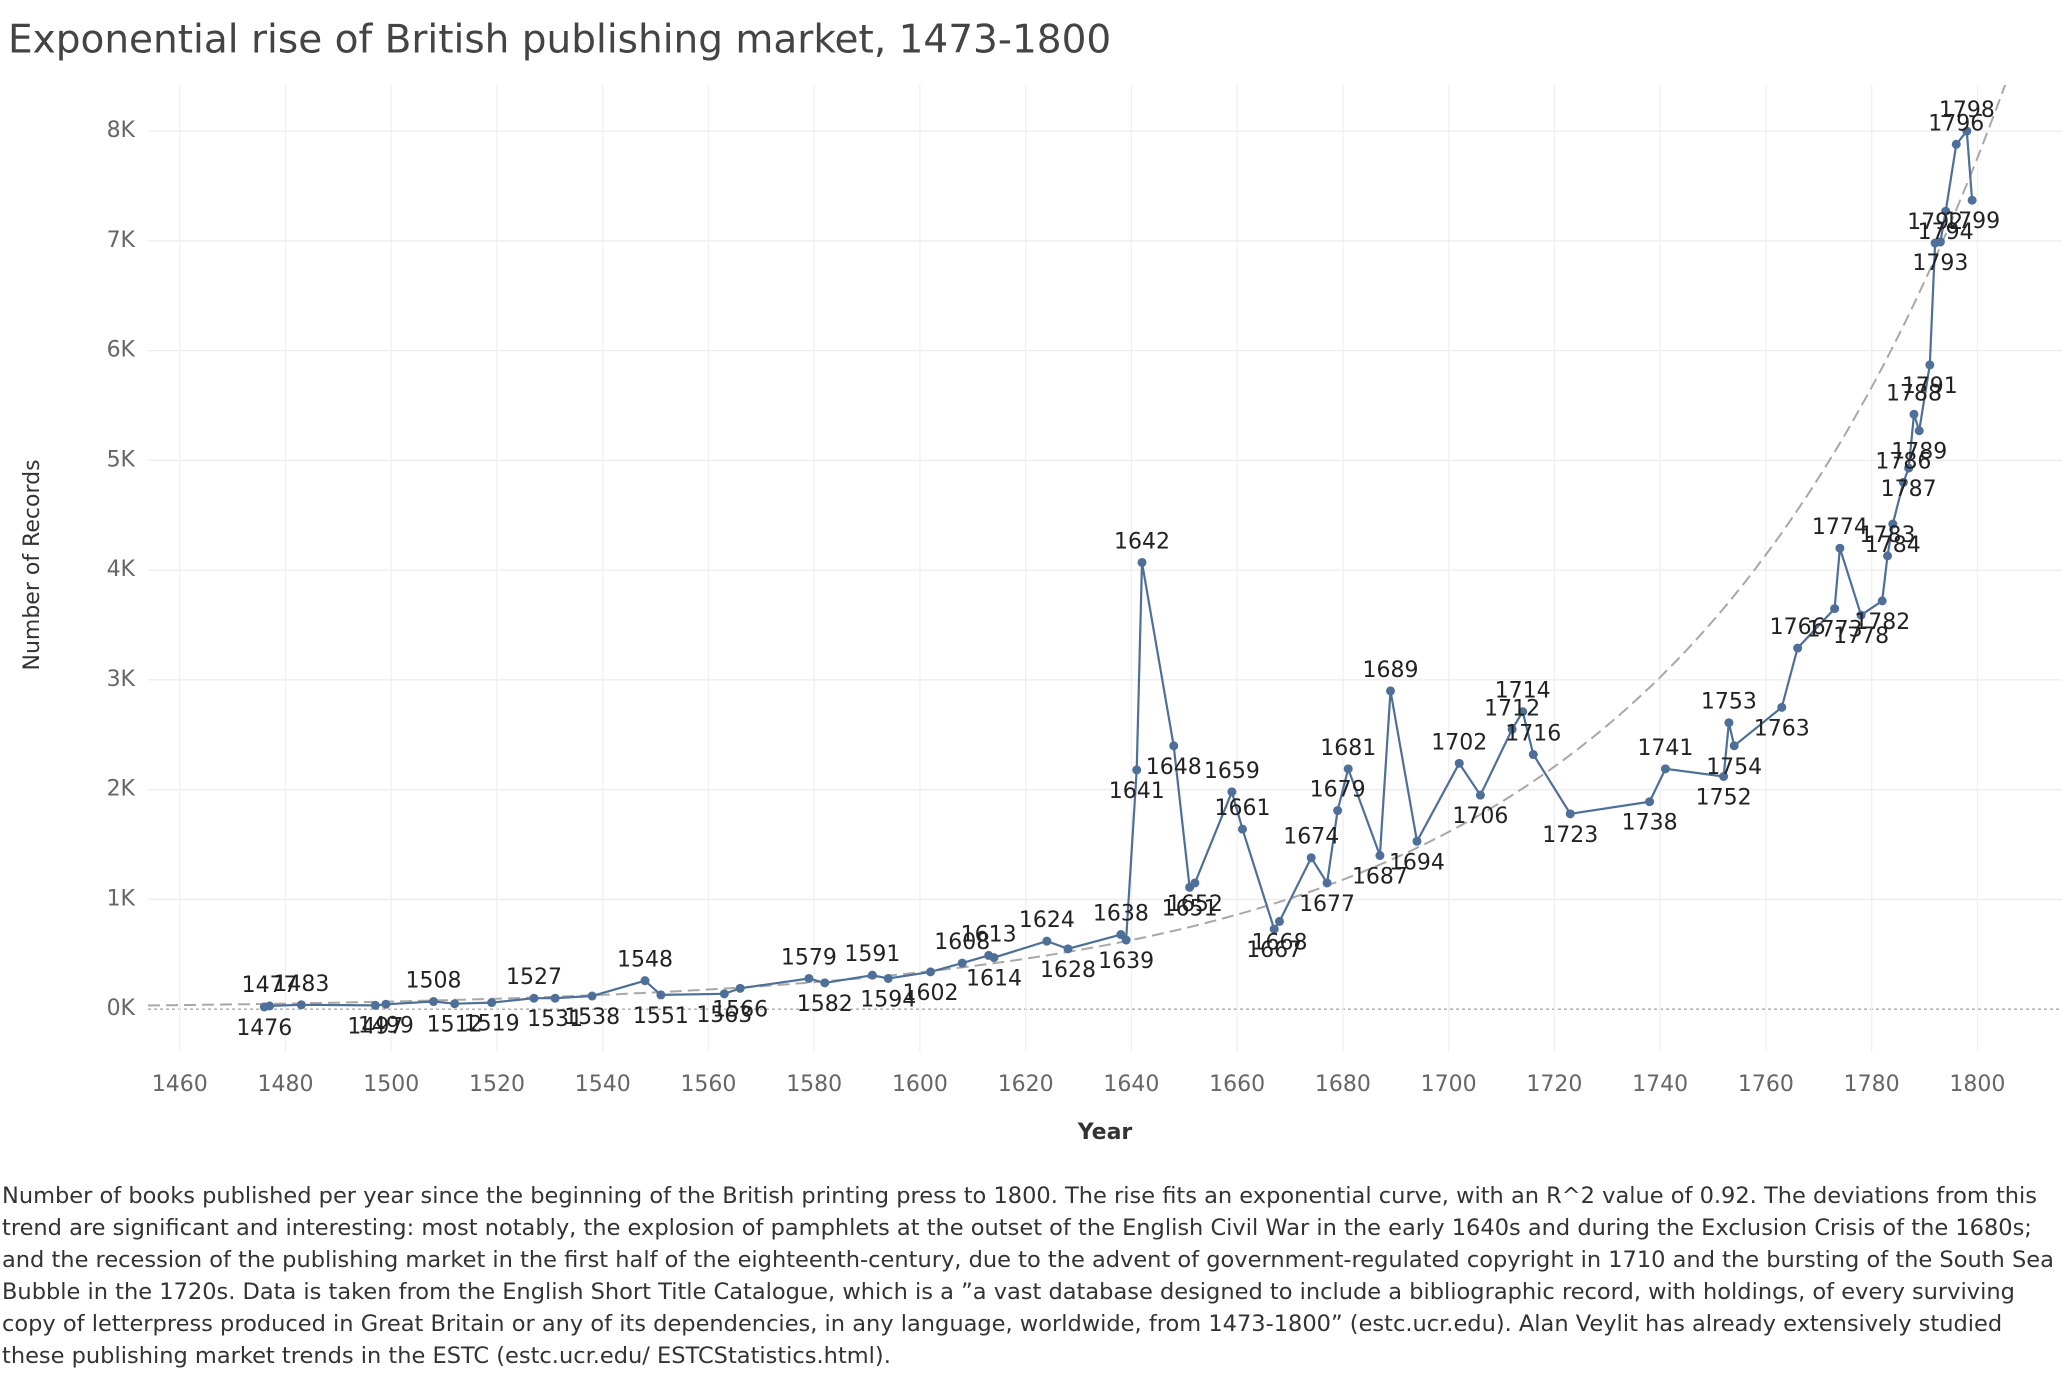 The height and width of the screenshot is (1384, 2062). Describe the element at coordinates (994, 979) in the screenshot. I see `data-label: 1614` at that location.